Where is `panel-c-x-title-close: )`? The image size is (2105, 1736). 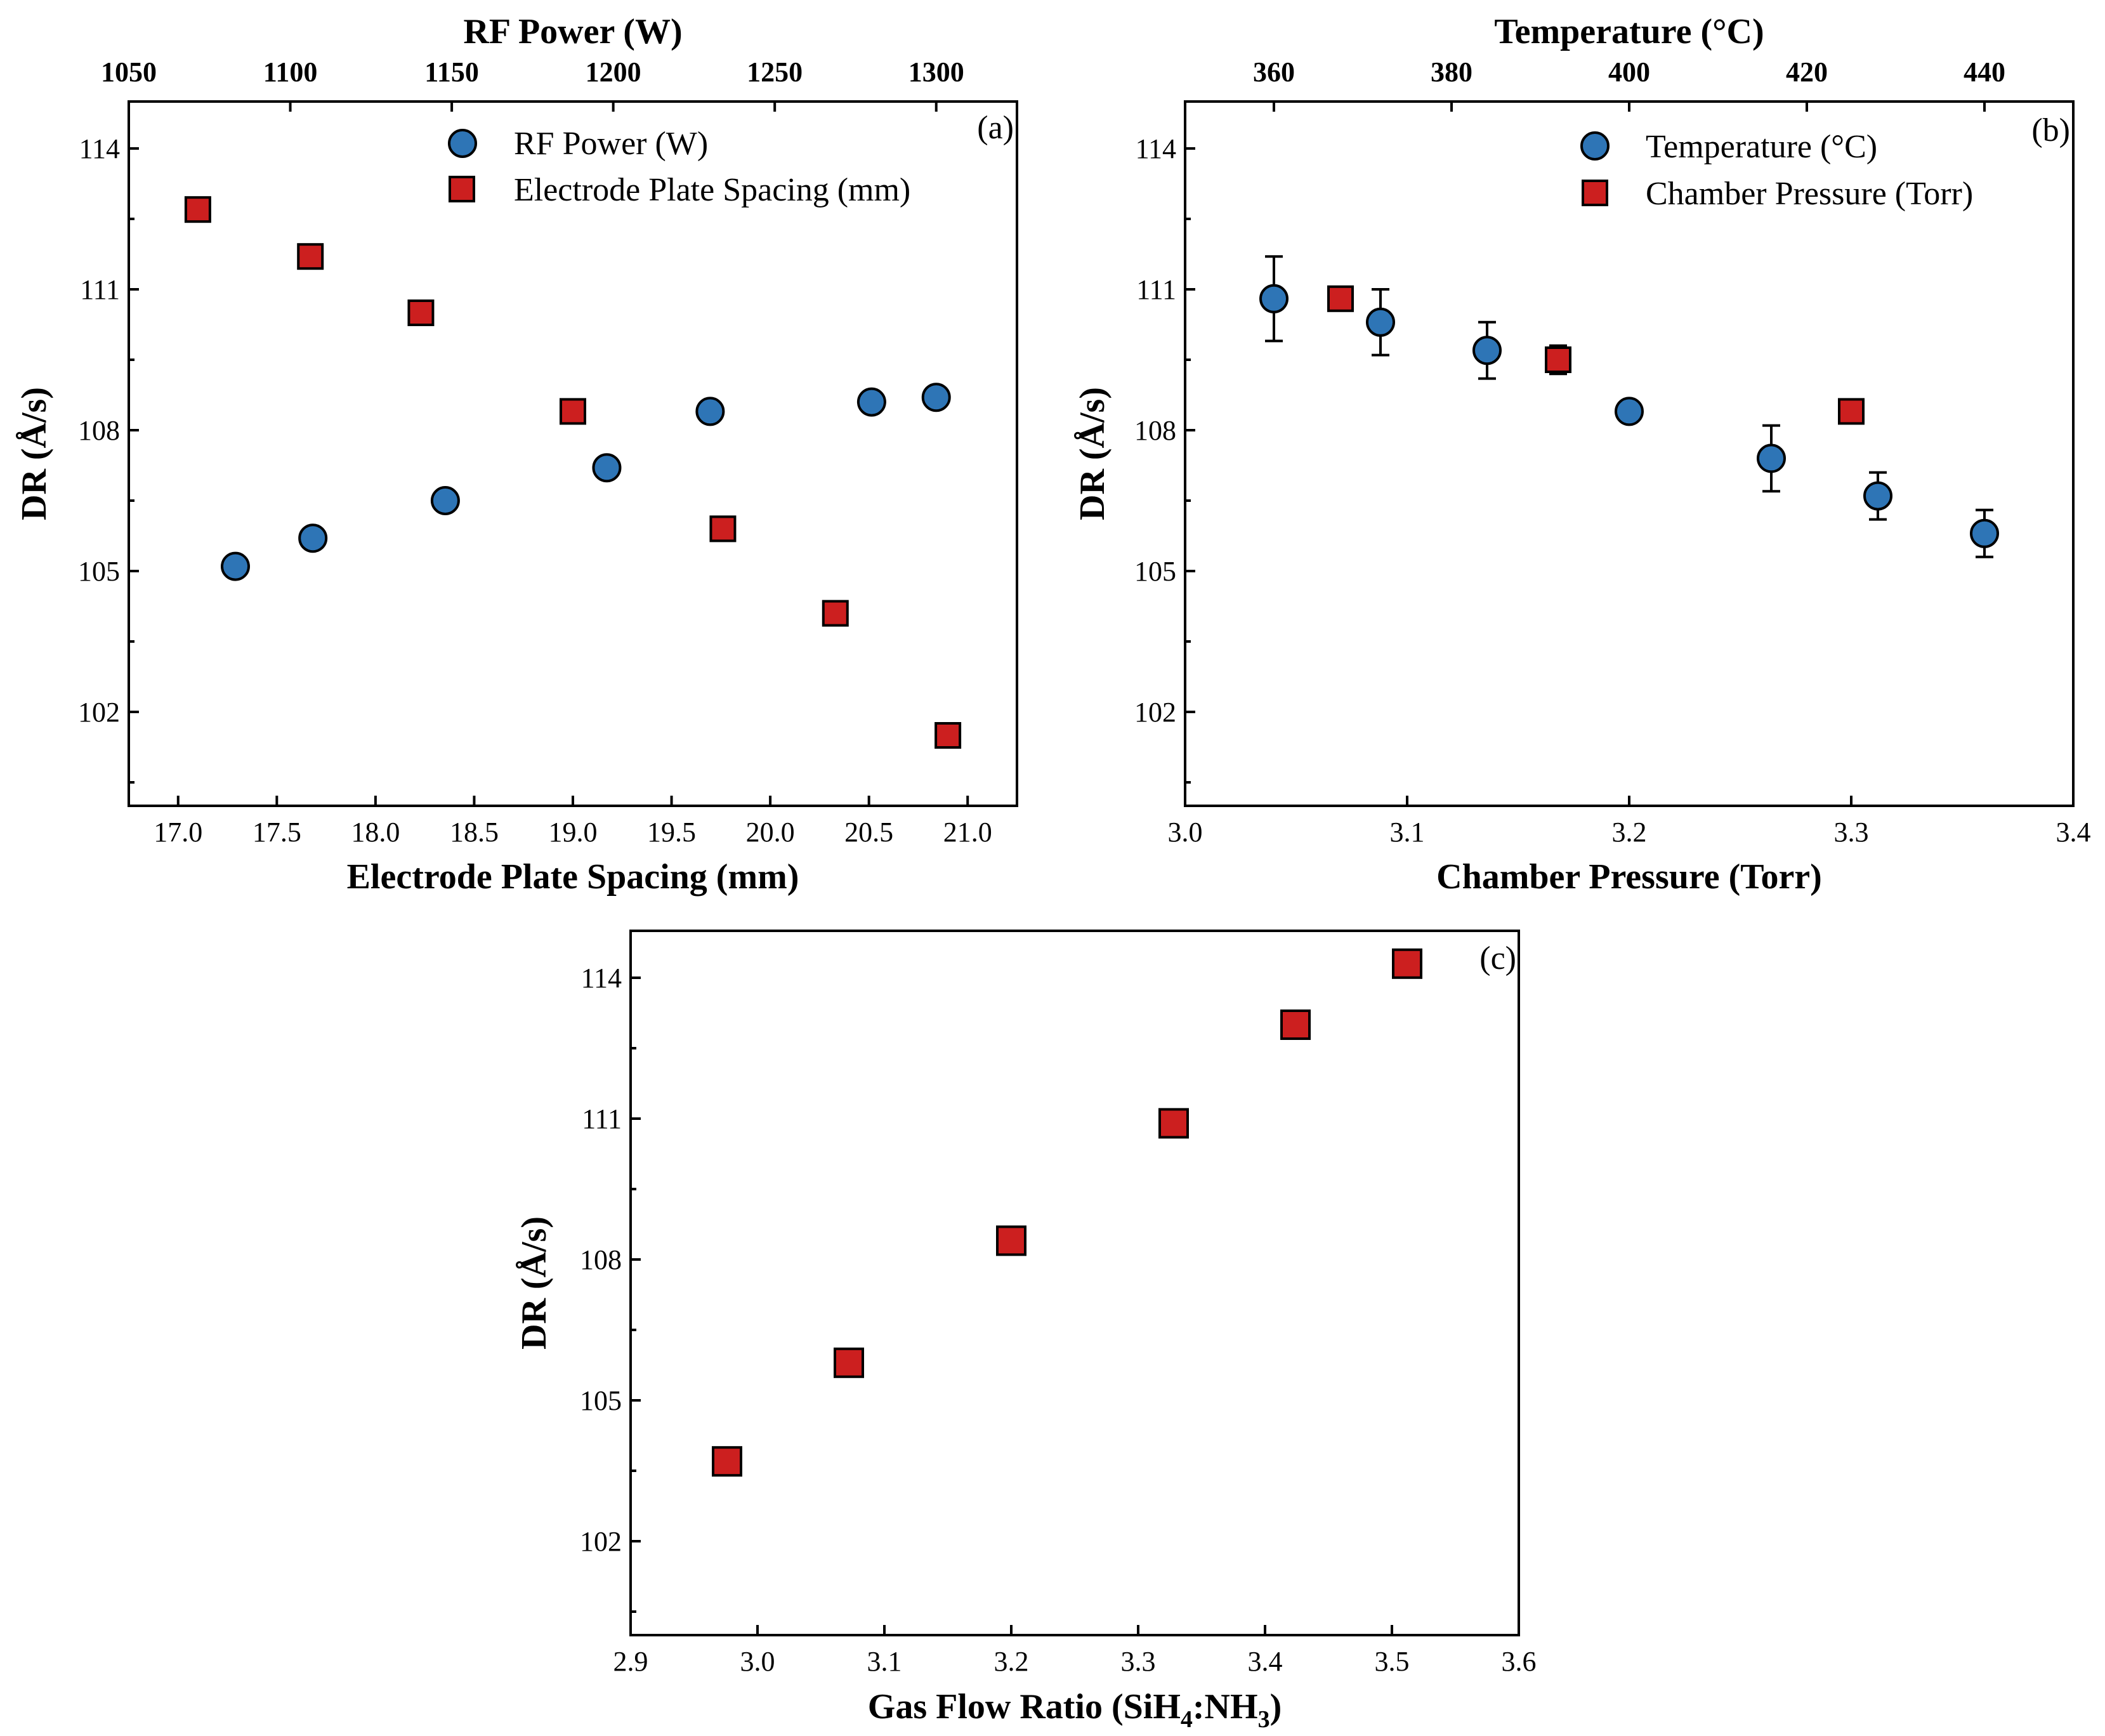 panel-c-x-title-close: ) is located at coordinates (1276, 1706).